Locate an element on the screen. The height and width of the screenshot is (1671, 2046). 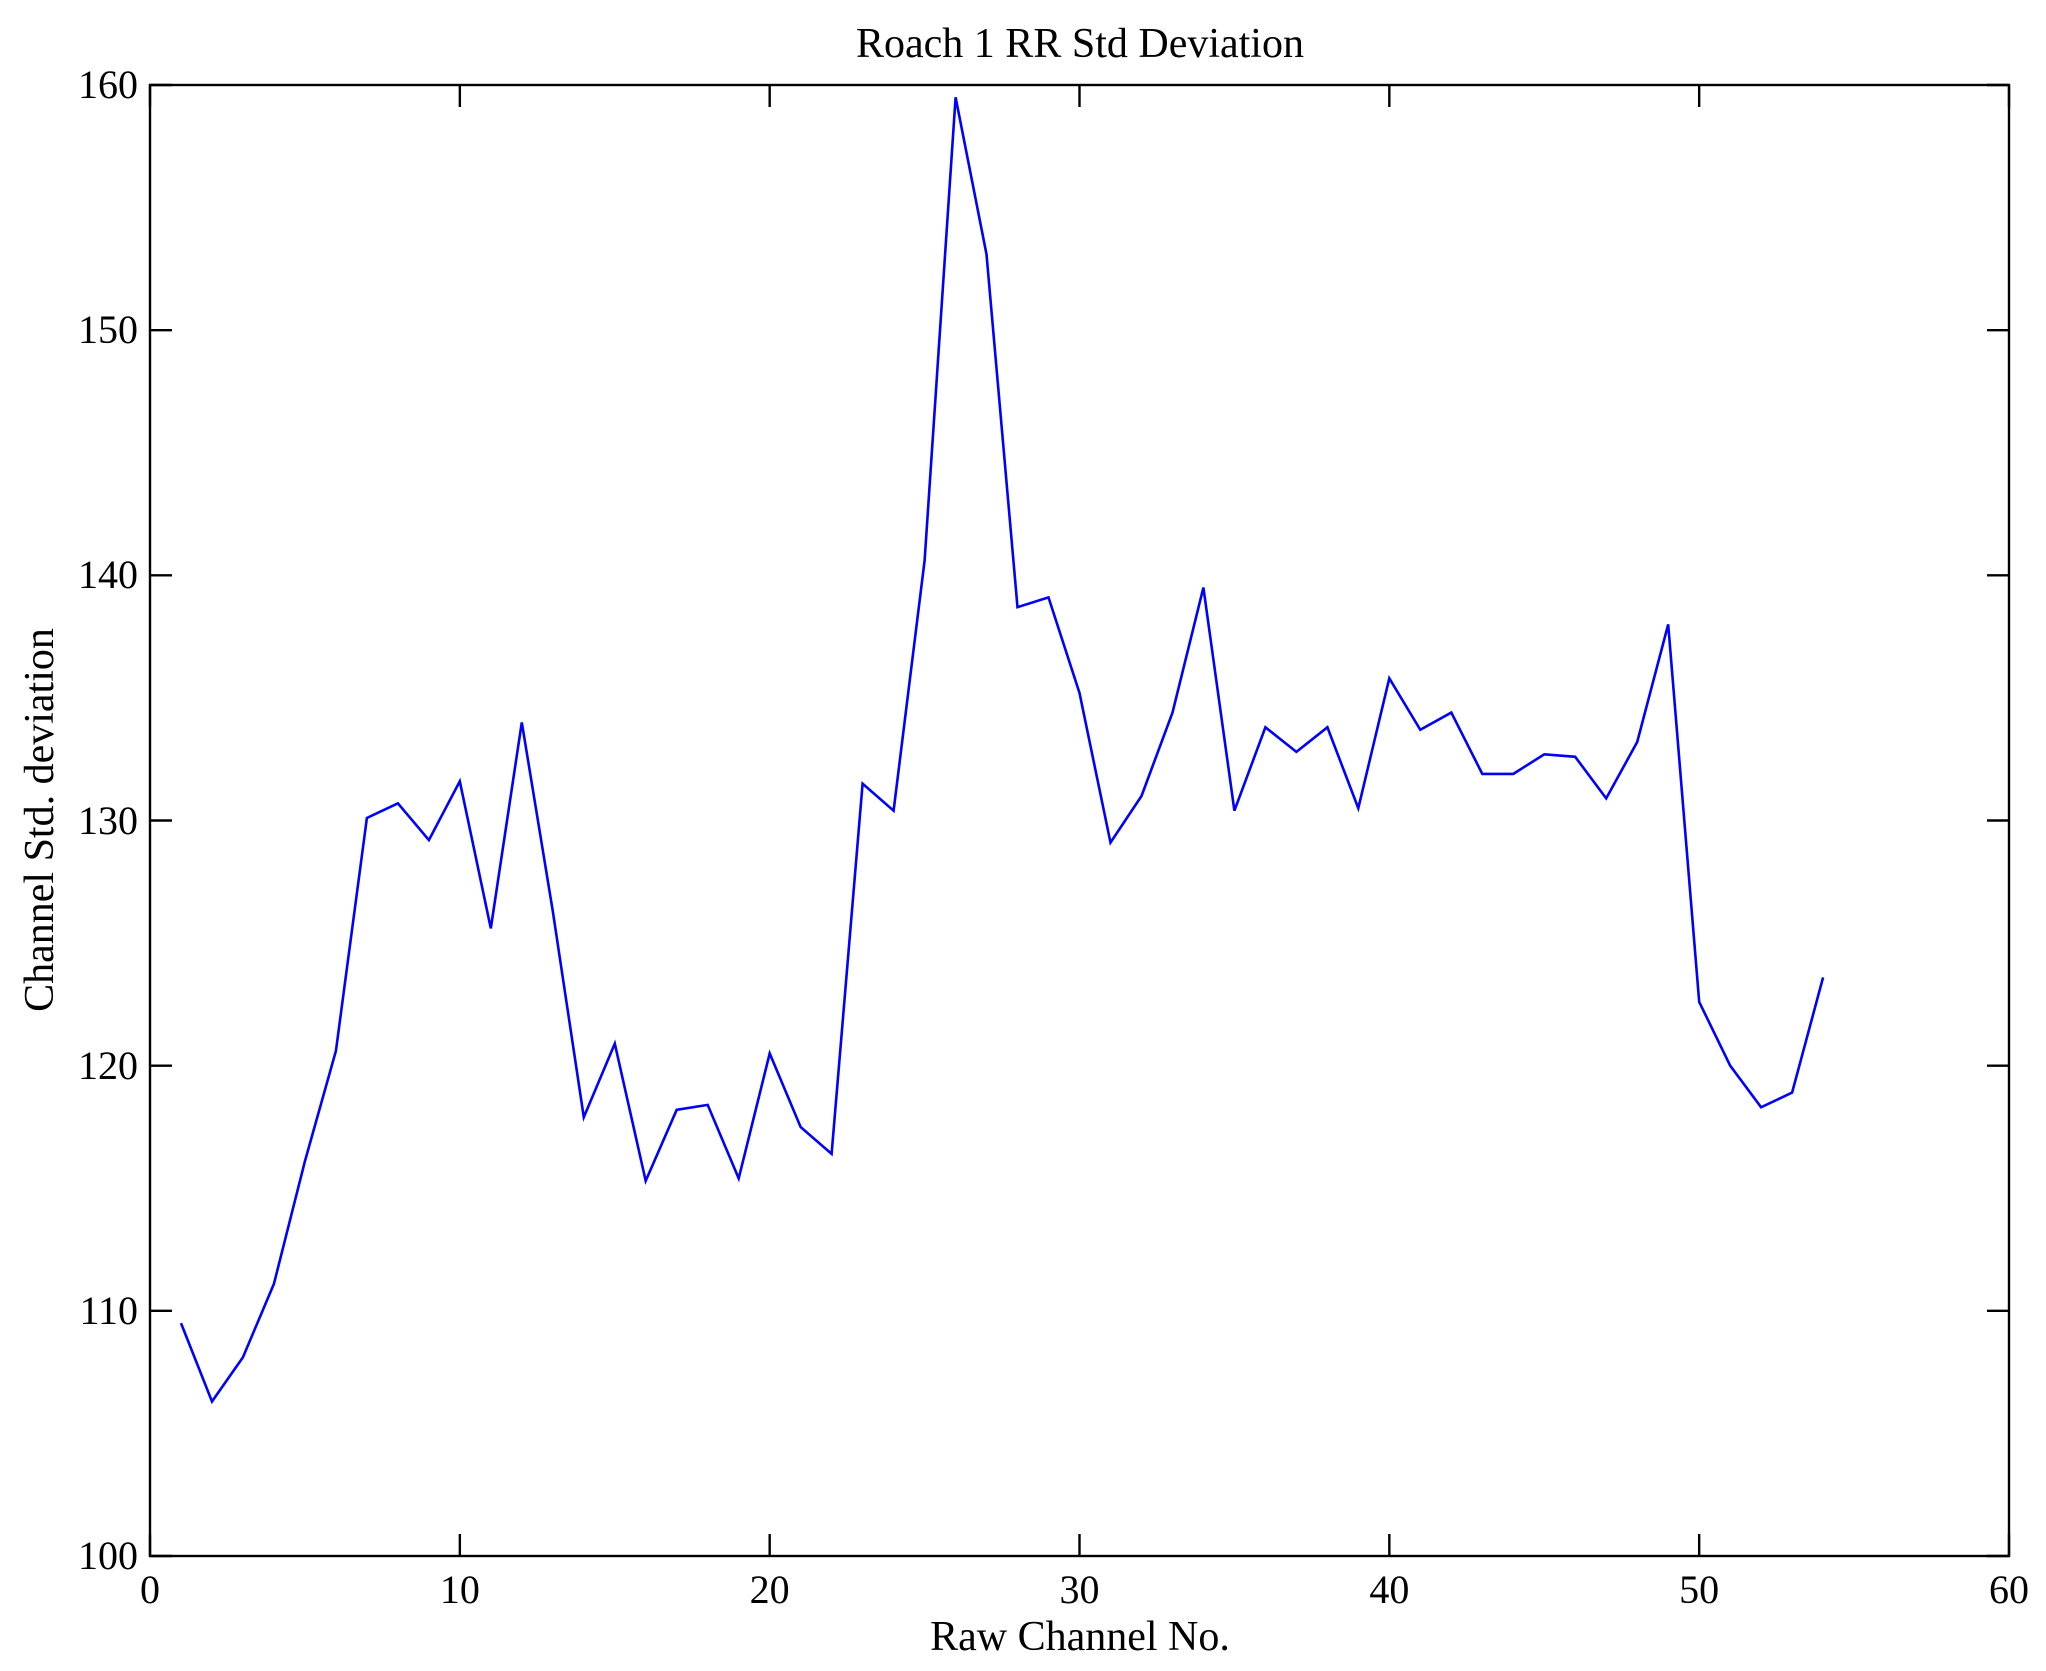
x-tick-label: 60 is located at coordinates (2009, 1589).